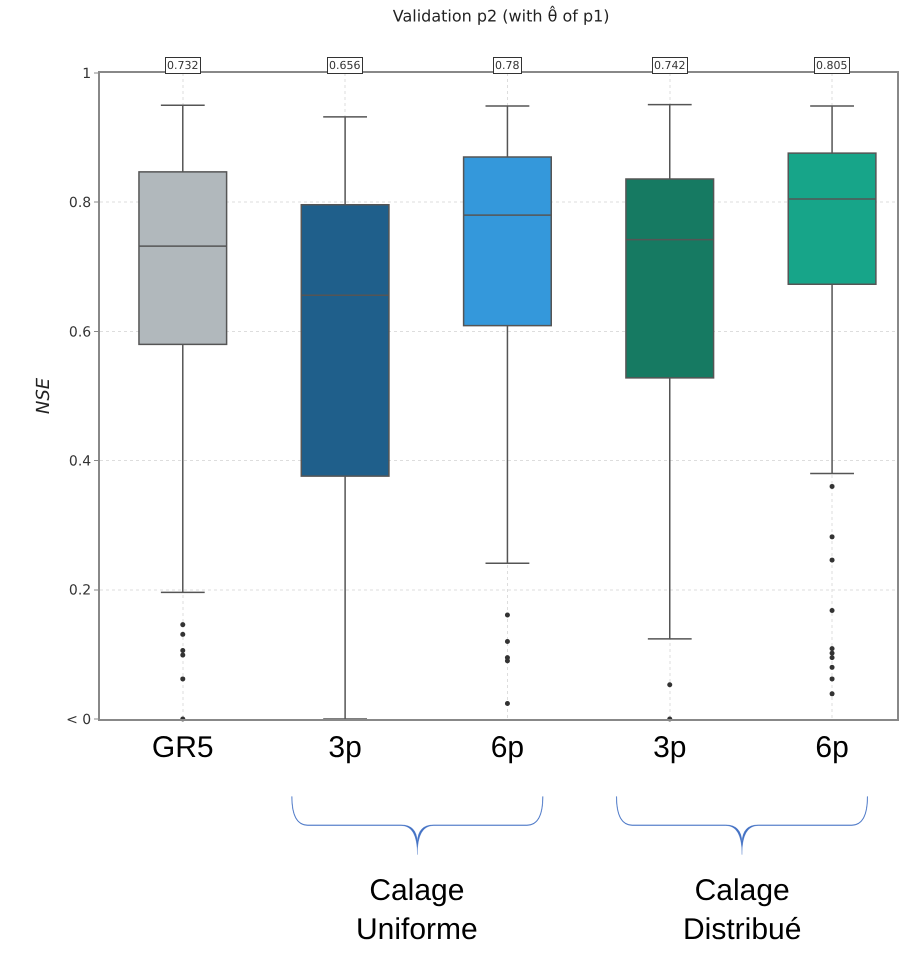  I want to click on y-tick-label: 0.8, so click(80, 203).